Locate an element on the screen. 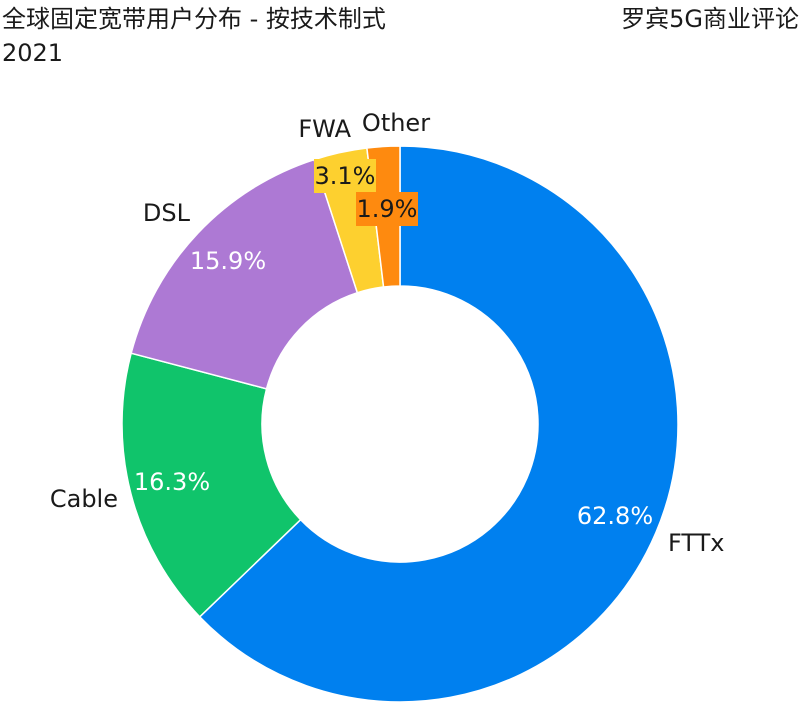  value-label-other: 1.9% is located at coordinates (387, 209).